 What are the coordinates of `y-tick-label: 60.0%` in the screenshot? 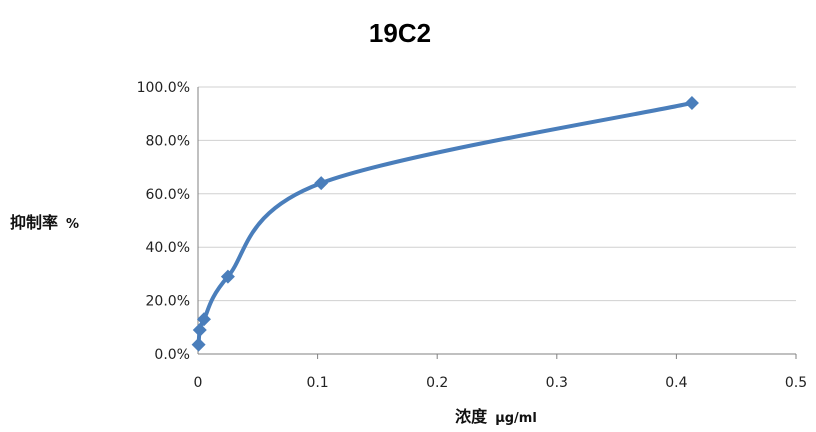 It's located at (168, 195).